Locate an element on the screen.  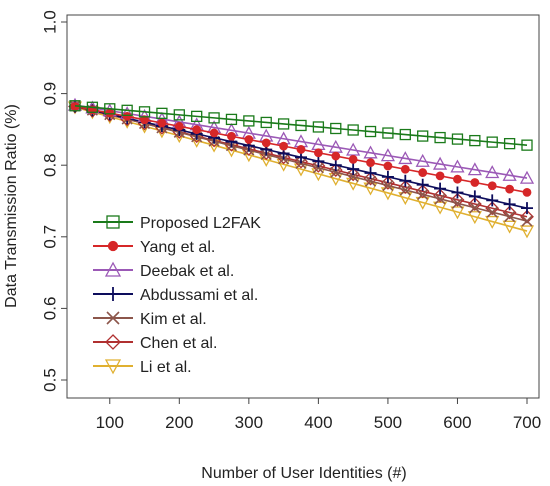
series-proposed-l2fak is located at coordinates (301, 125).